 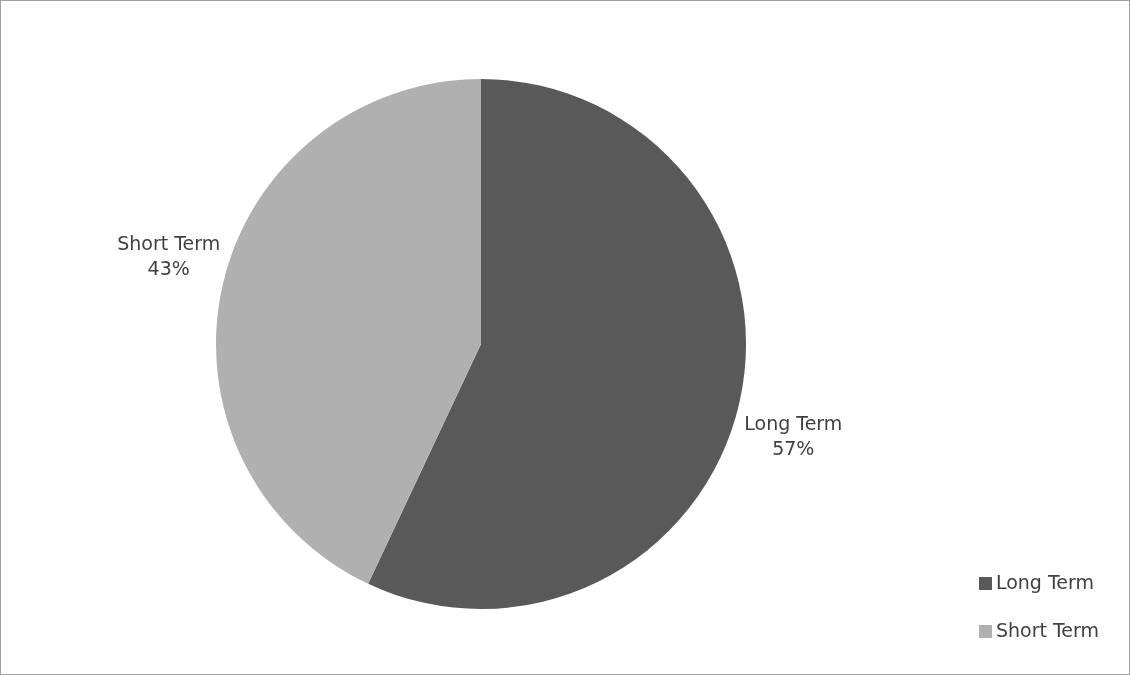 I want to click on data-label: 57%, so click(x=793, y=447).